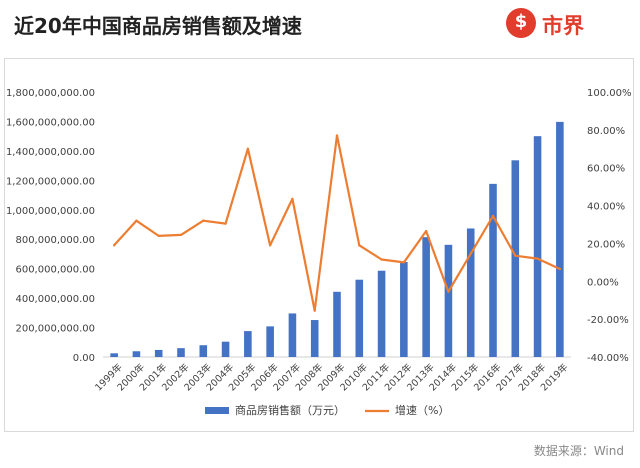 The image size is (640, 468). I want to click on left-tick-label: 0.00, so click(84, 358).